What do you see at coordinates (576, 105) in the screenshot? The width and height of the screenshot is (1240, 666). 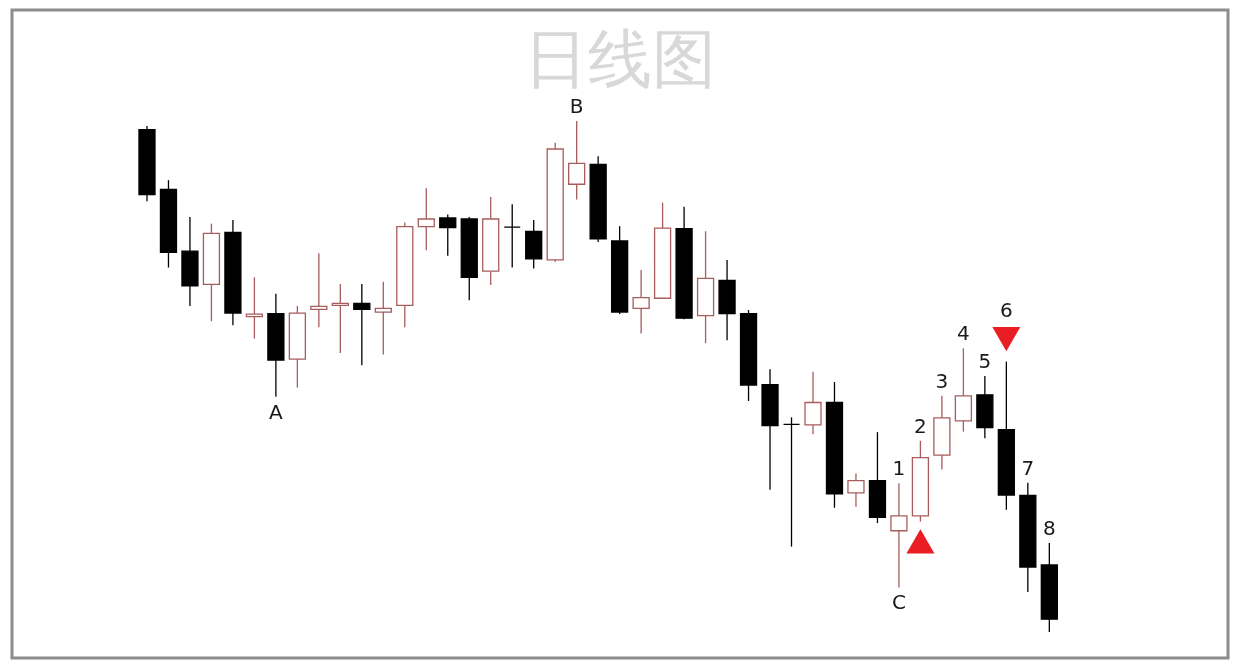 I see `annotation: B` at bounding box center [576, 105].